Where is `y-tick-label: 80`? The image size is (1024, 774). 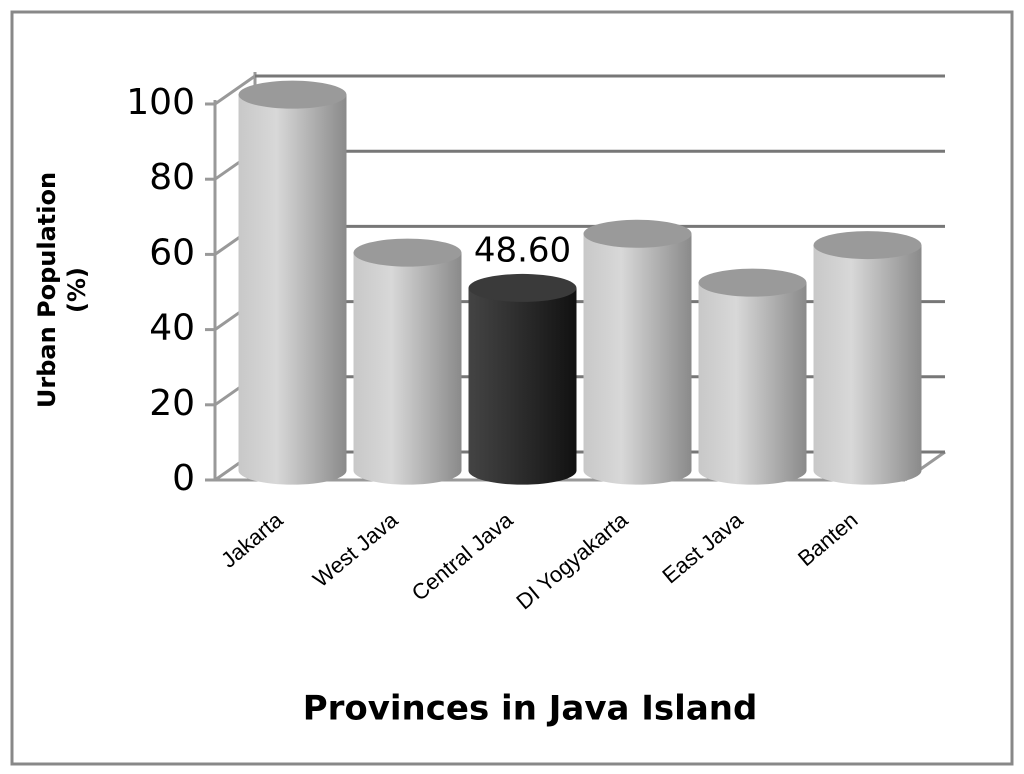 y-tick-label: 80 is located at coordinates (172, 177).